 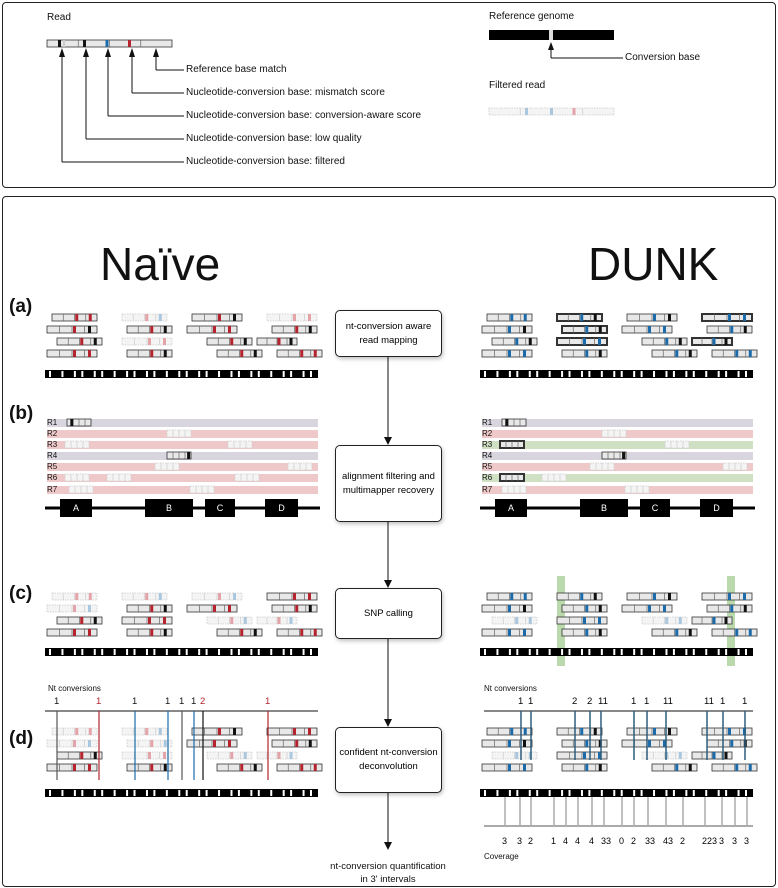 What do you see at coordinates (578, 841) in the screenshot?
I see `coverage-value: 4` at bounding box center [578, 841].